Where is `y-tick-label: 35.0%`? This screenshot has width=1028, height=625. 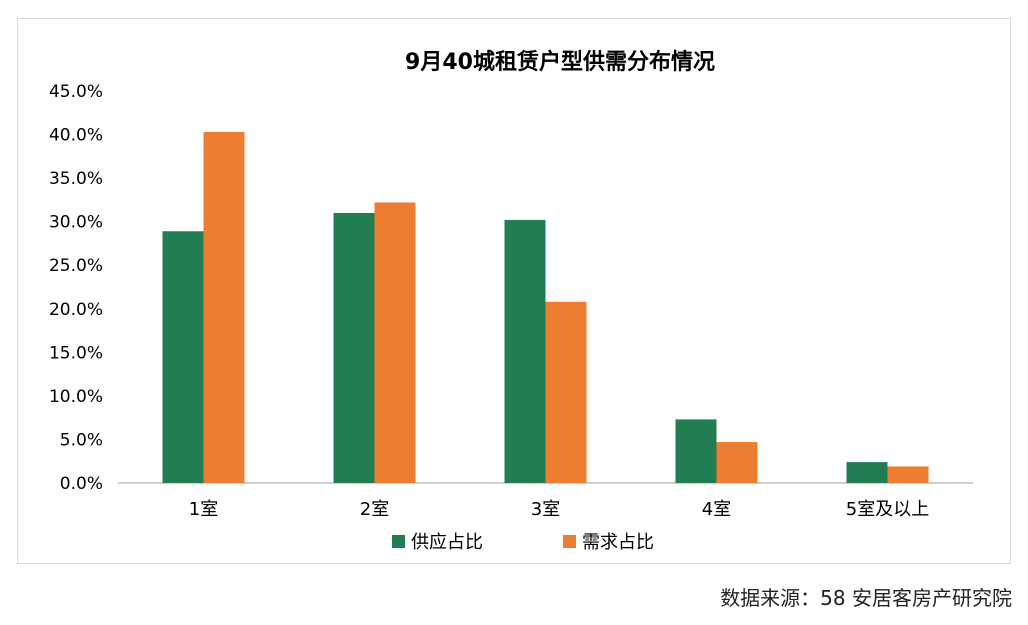
y-tick-label: 35.0% is located at coordinates (76, 179).